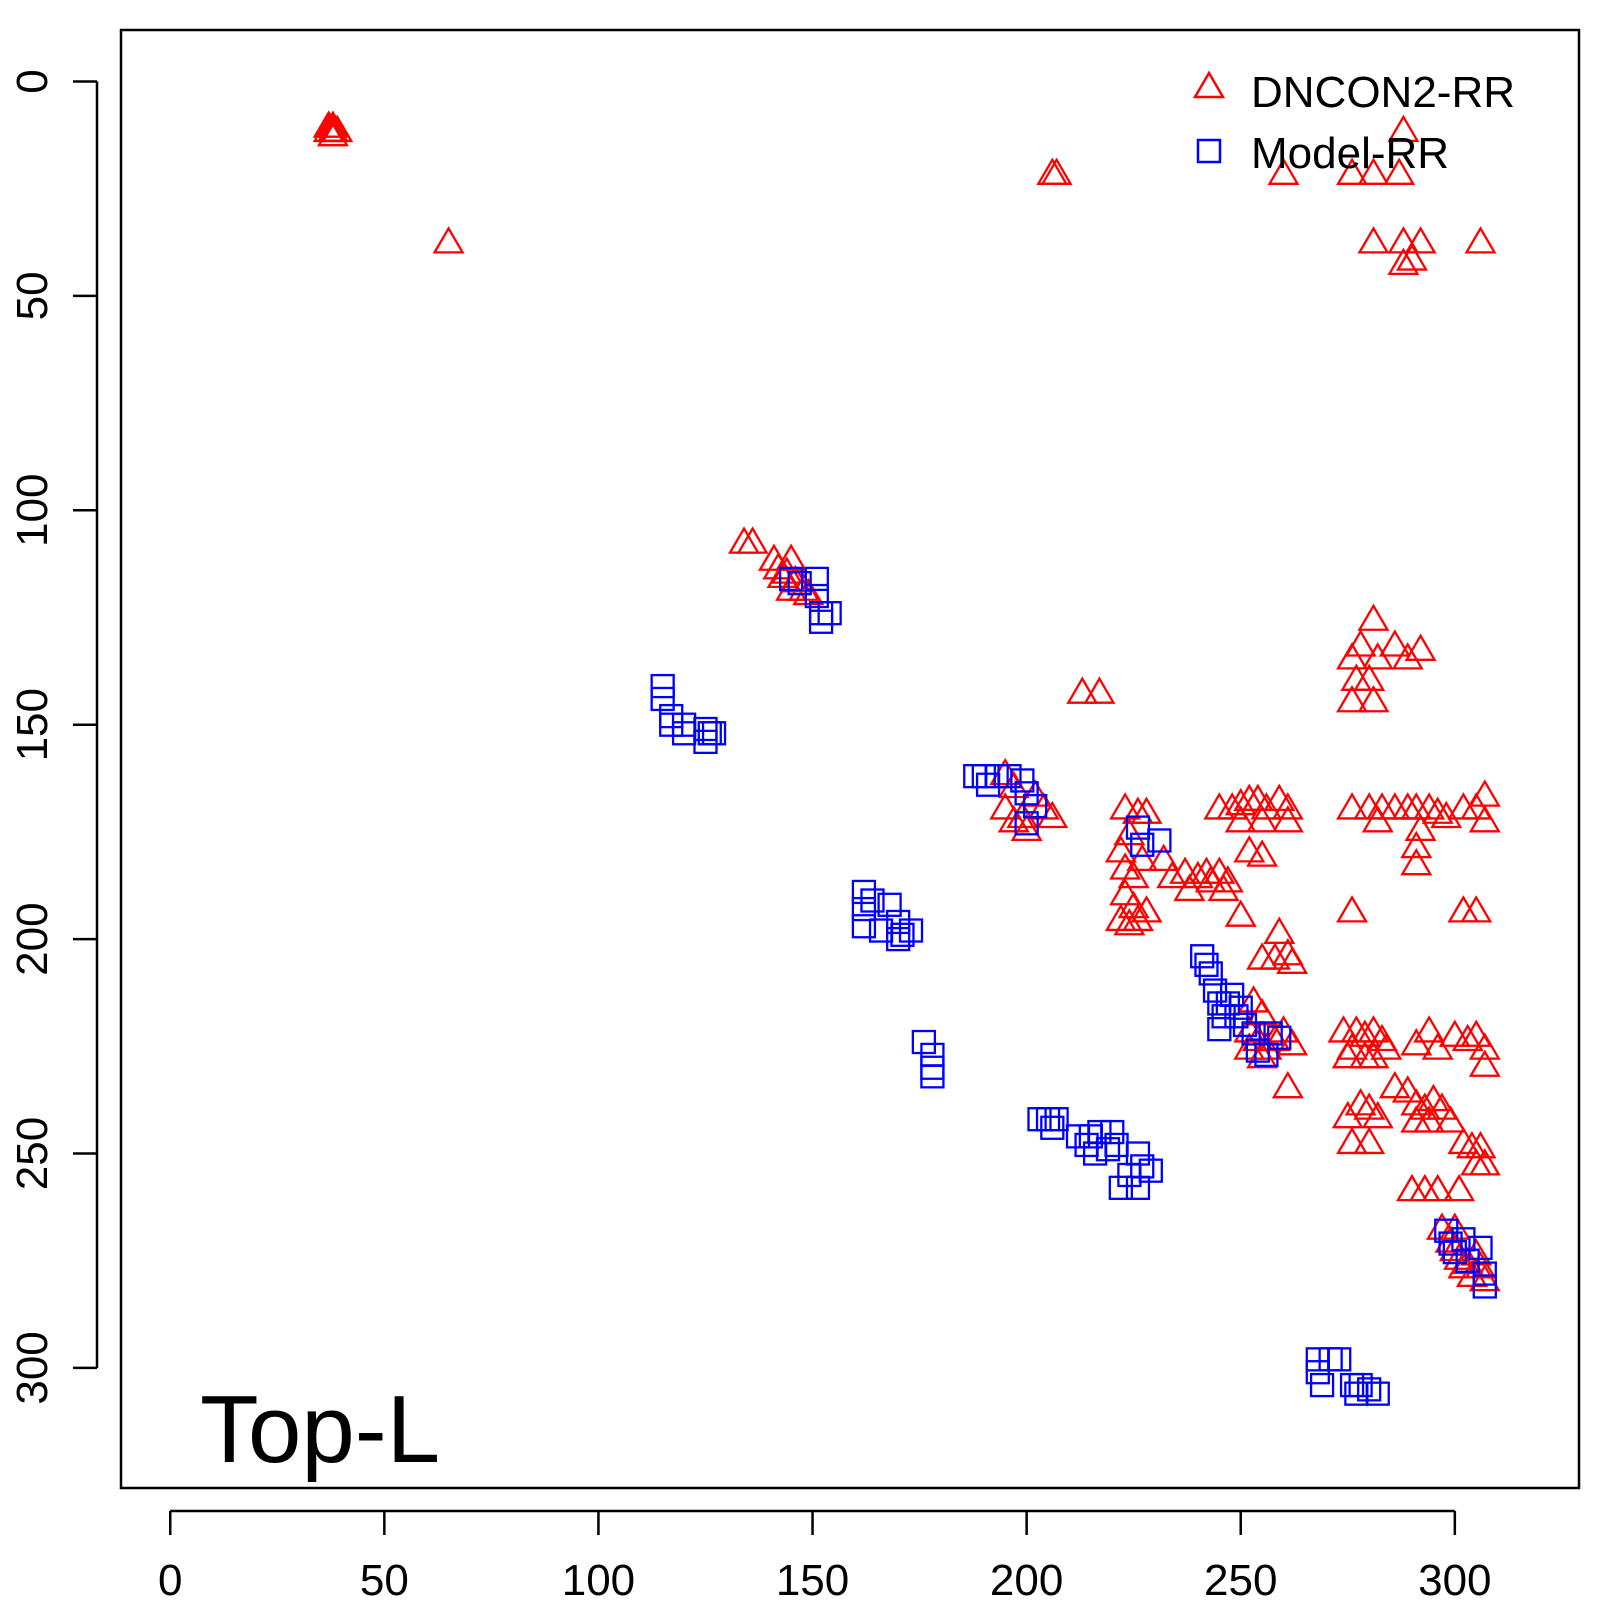 This screenshot has width=1600, height=1600. What do you see at coordinates (32, 724) in the screenshot?
I see `y-tick-label: 150` at bounding box center [32, 724].